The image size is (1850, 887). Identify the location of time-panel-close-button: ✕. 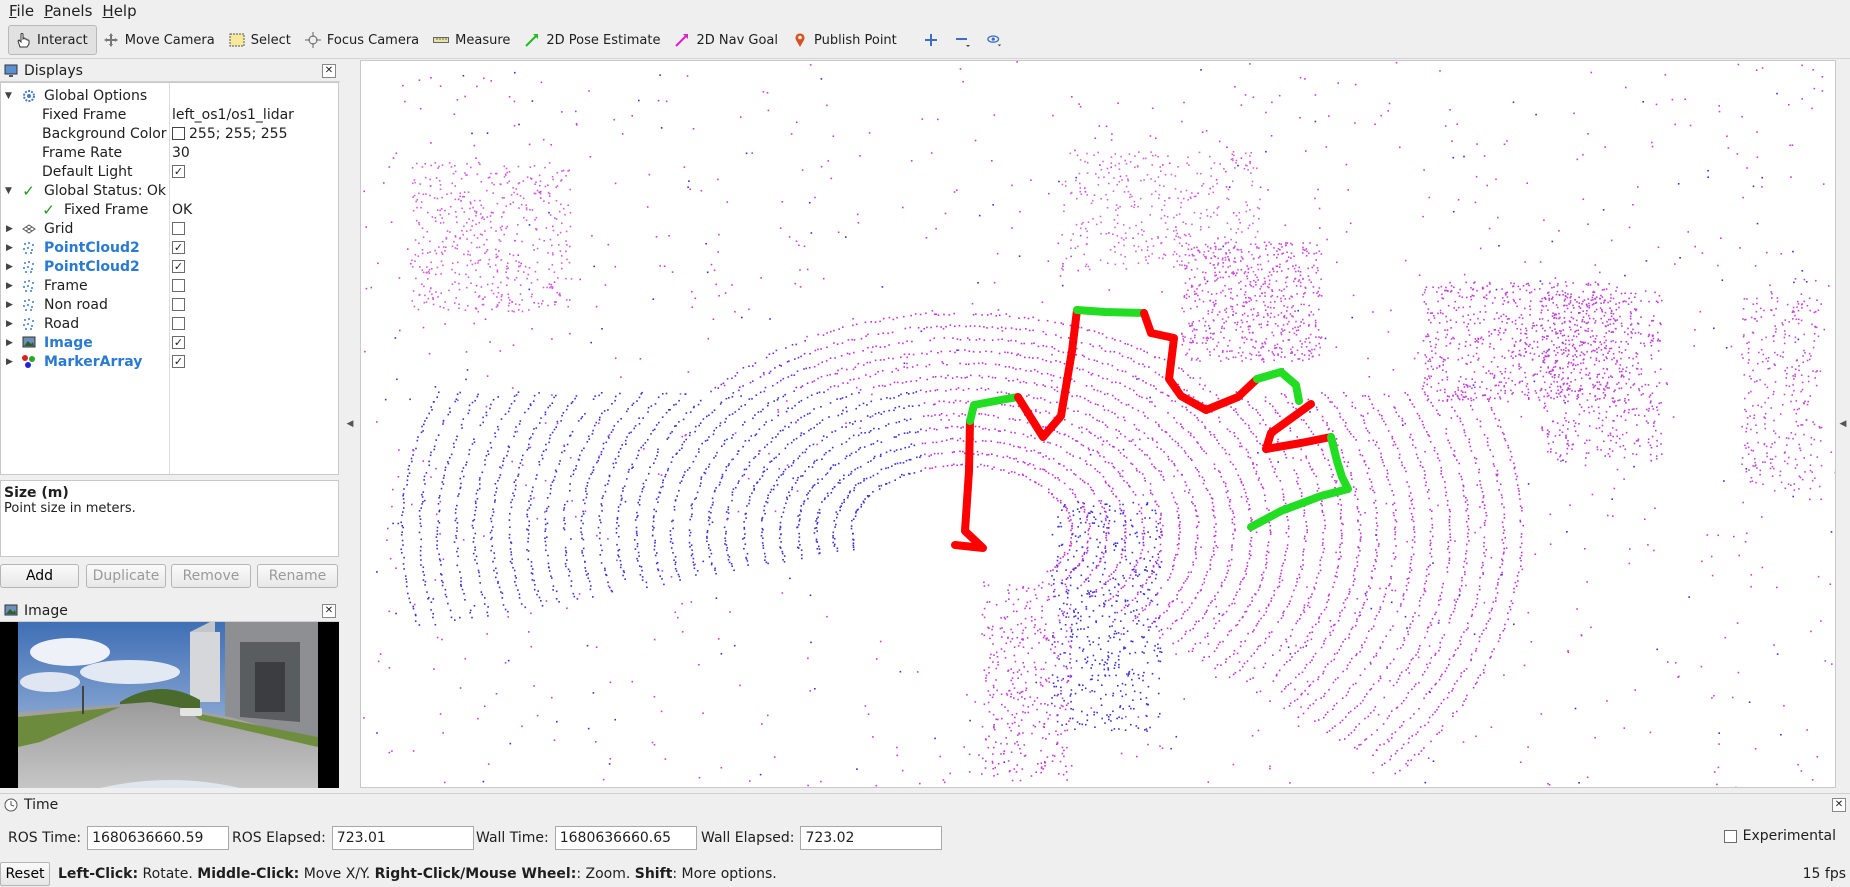
(1839, 805).